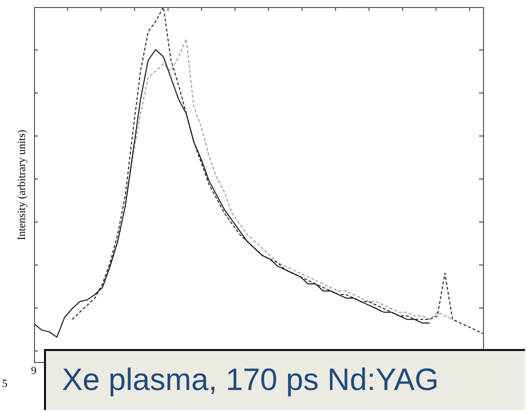 This screenshot has width=527, height=412. Describe the element at coordinates (5, 384) in the screenshot. I see `text: 5` at that location.